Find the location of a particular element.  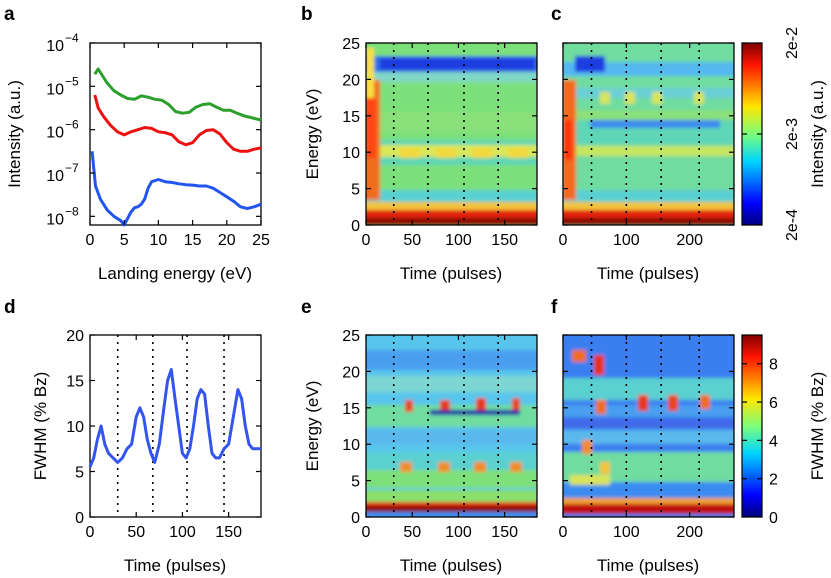

panel-d-xtick-label: 150 is located at coordinates (228, 532).